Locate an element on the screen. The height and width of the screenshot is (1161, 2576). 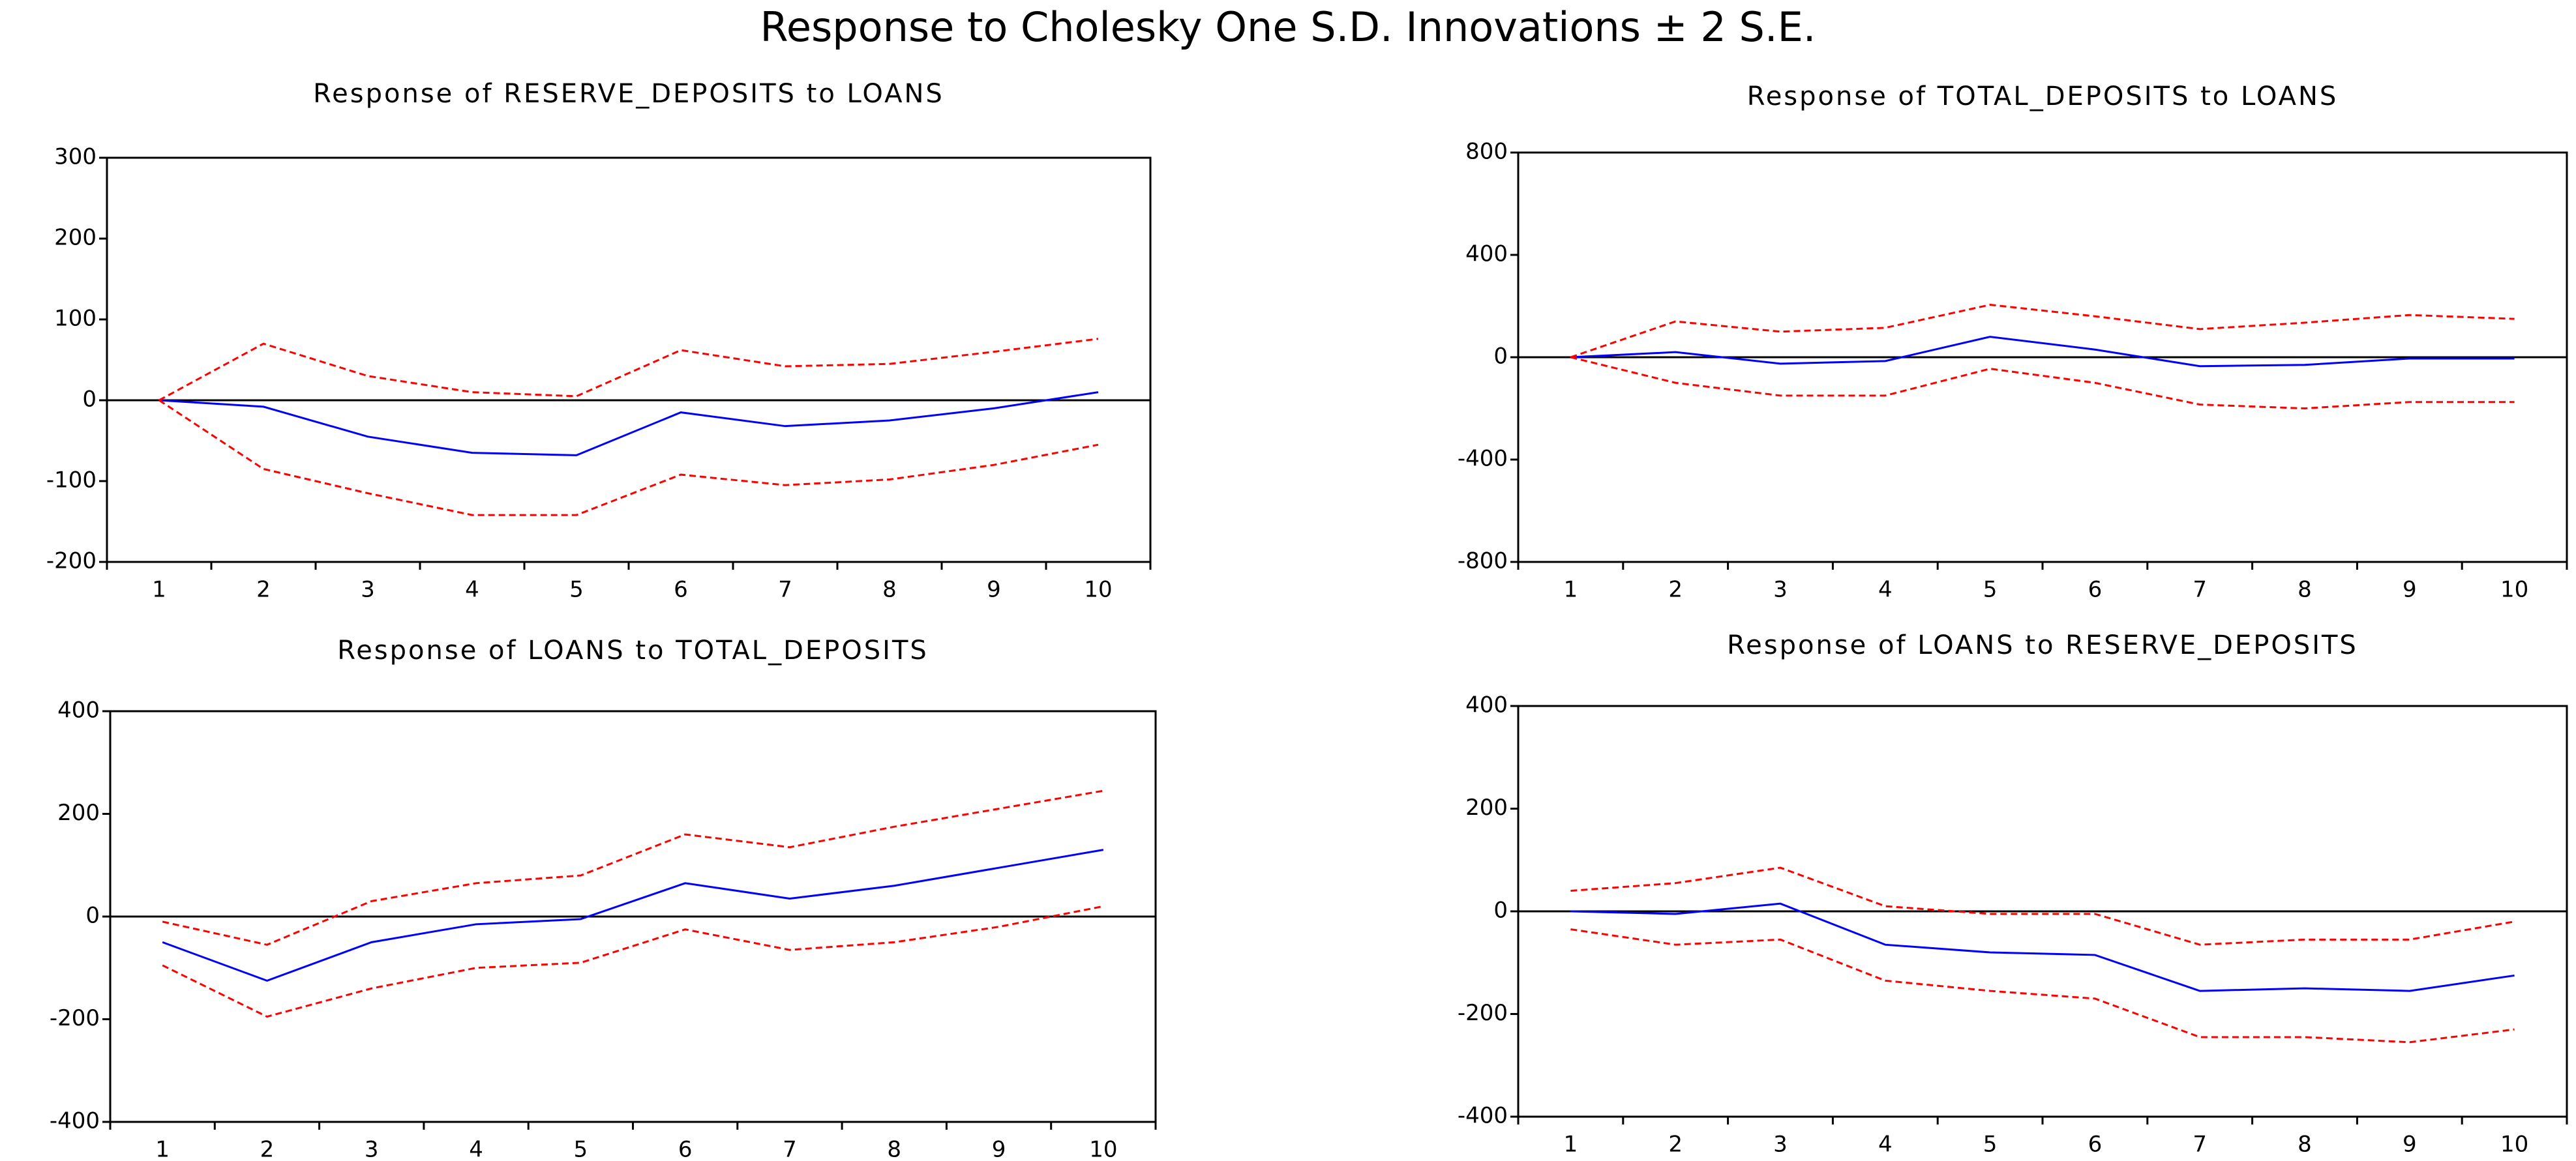
subplot-title: Response of LOANS to RESERVE_DEPOSITS is located at coordinates (2042, 645).